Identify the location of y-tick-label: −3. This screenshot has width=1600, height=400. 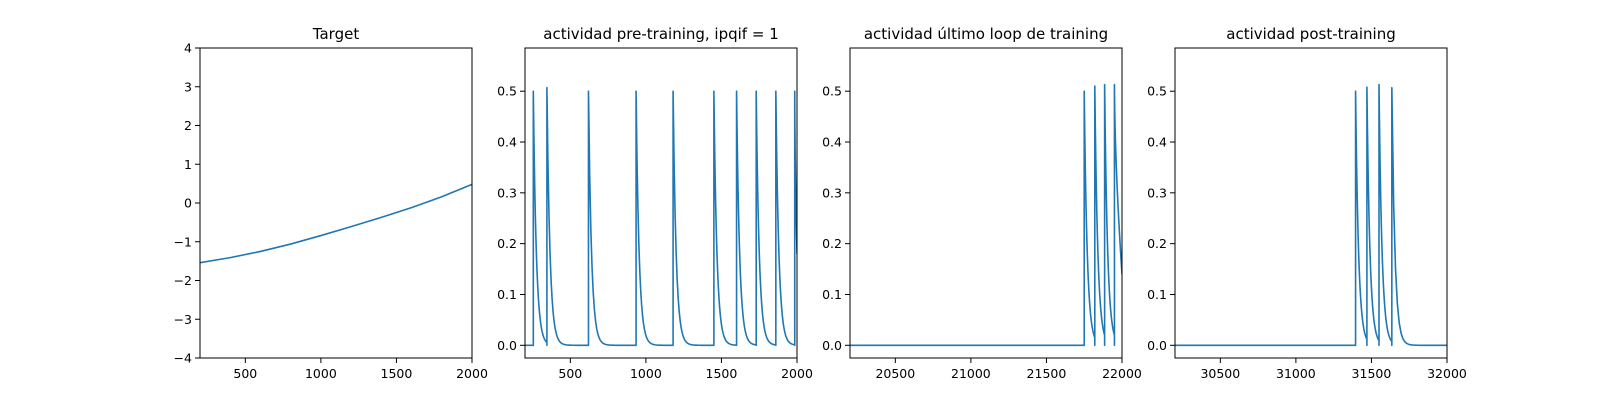
(183, 319).